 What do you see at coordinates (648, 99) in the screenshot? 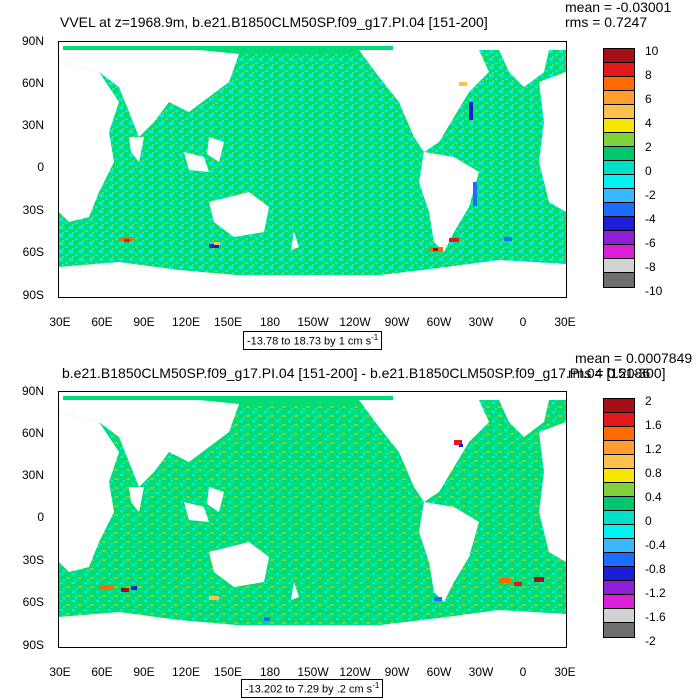
I see `colorbar-label: 6` at bounding box center [648, 99].